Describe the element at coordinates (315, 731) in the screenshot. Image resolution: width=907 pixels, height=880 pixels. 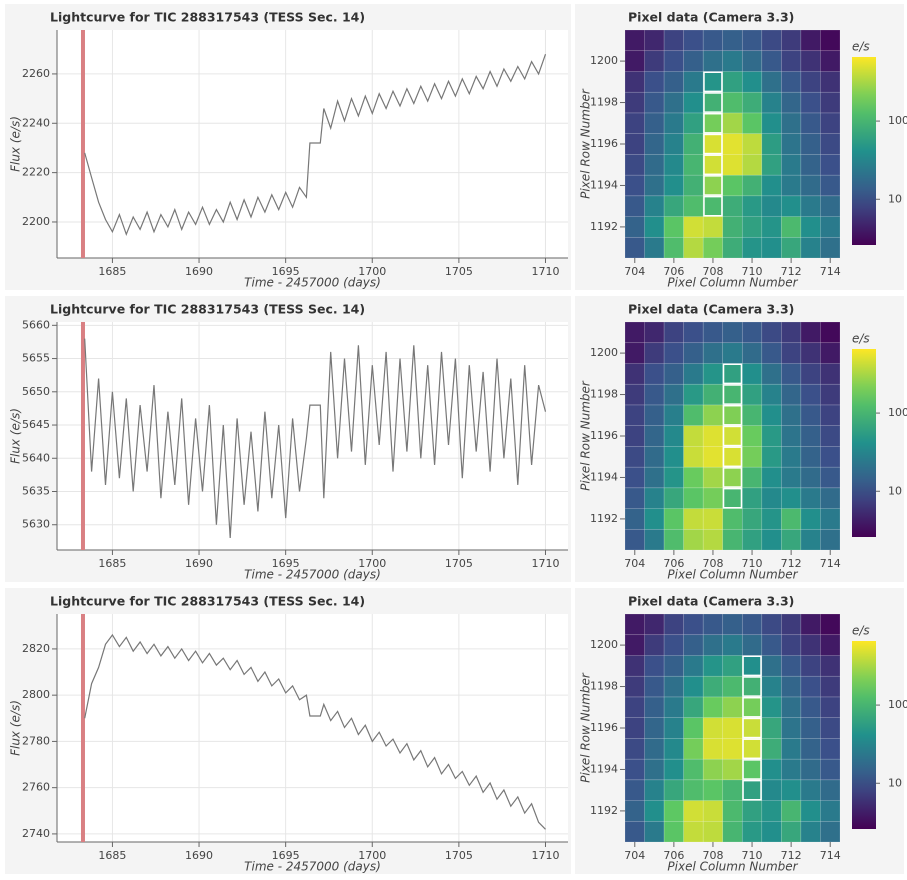
I see `flux-line` at that location.